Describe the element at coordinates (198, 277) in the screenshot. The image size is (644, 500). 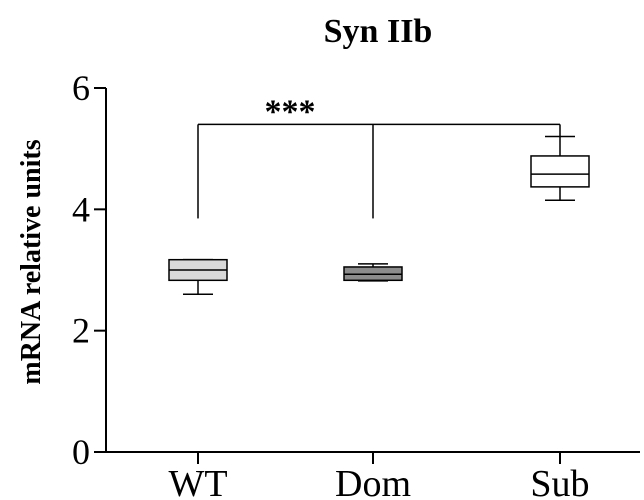
I see `box-wt` at that location.